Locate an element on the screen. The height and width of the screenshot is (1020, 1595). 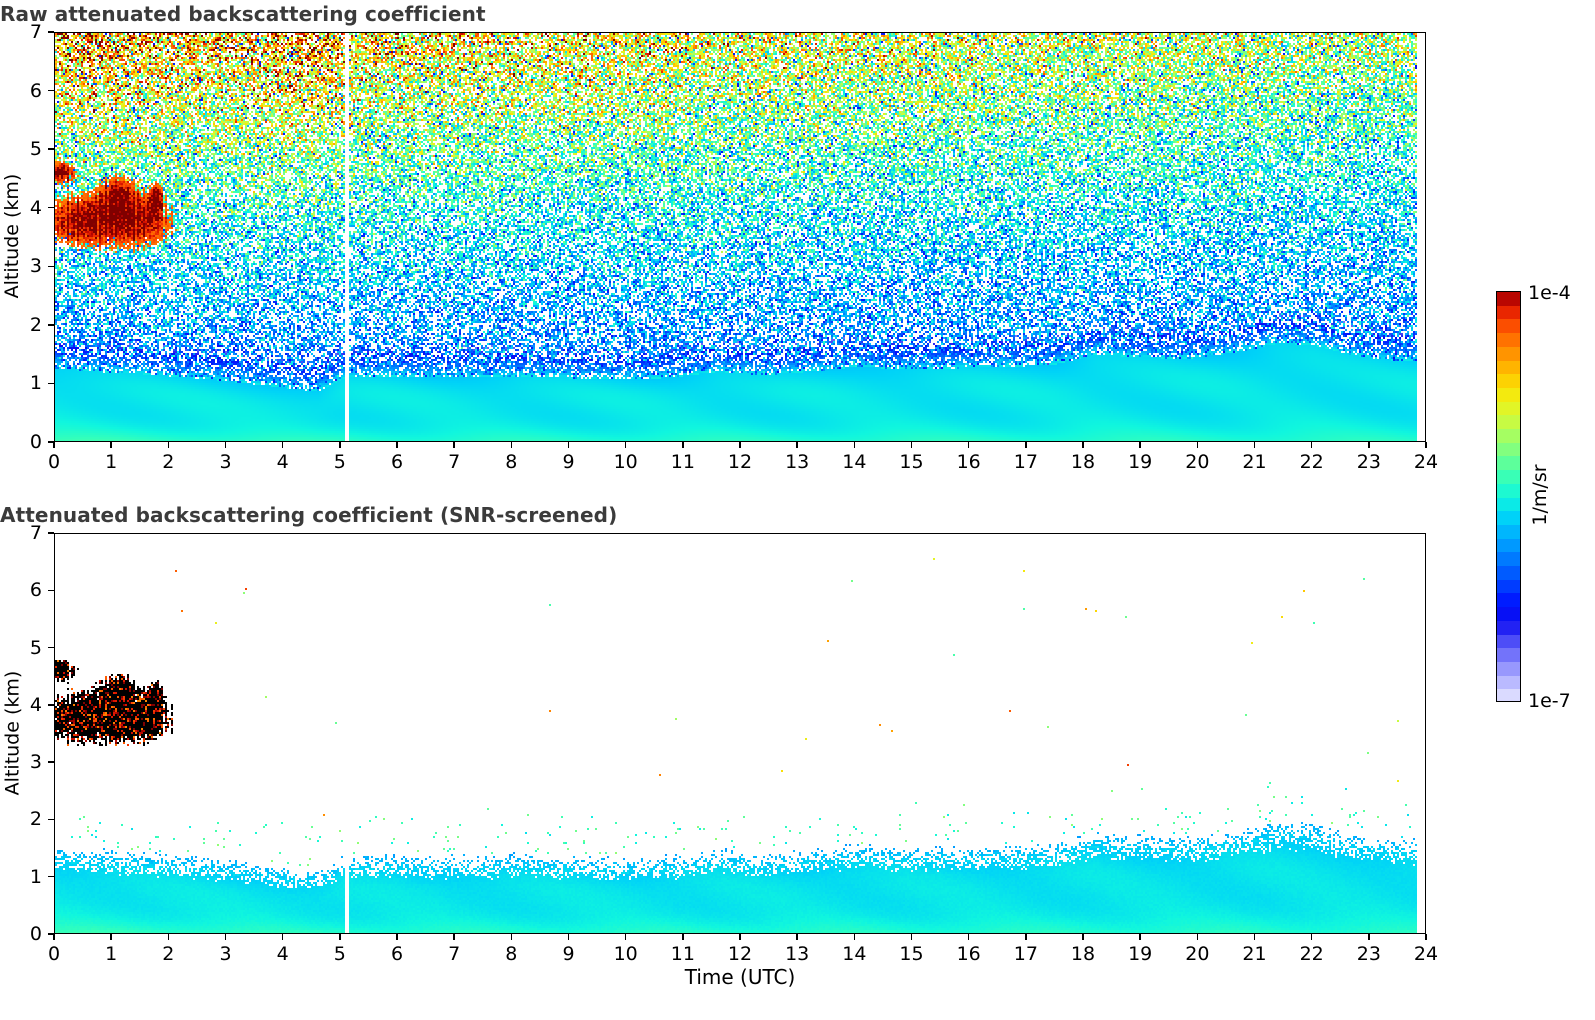
axes-screened-ylabel: Altitude (km) is located at coordinates (12, 732).